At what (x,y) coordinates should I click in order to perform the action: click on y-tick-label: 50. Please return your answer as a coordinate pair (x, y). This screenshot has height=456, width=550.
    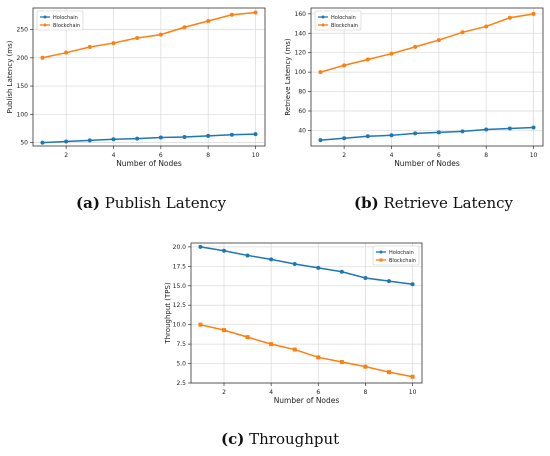
    Looking at the image, I should click on (24, 143).